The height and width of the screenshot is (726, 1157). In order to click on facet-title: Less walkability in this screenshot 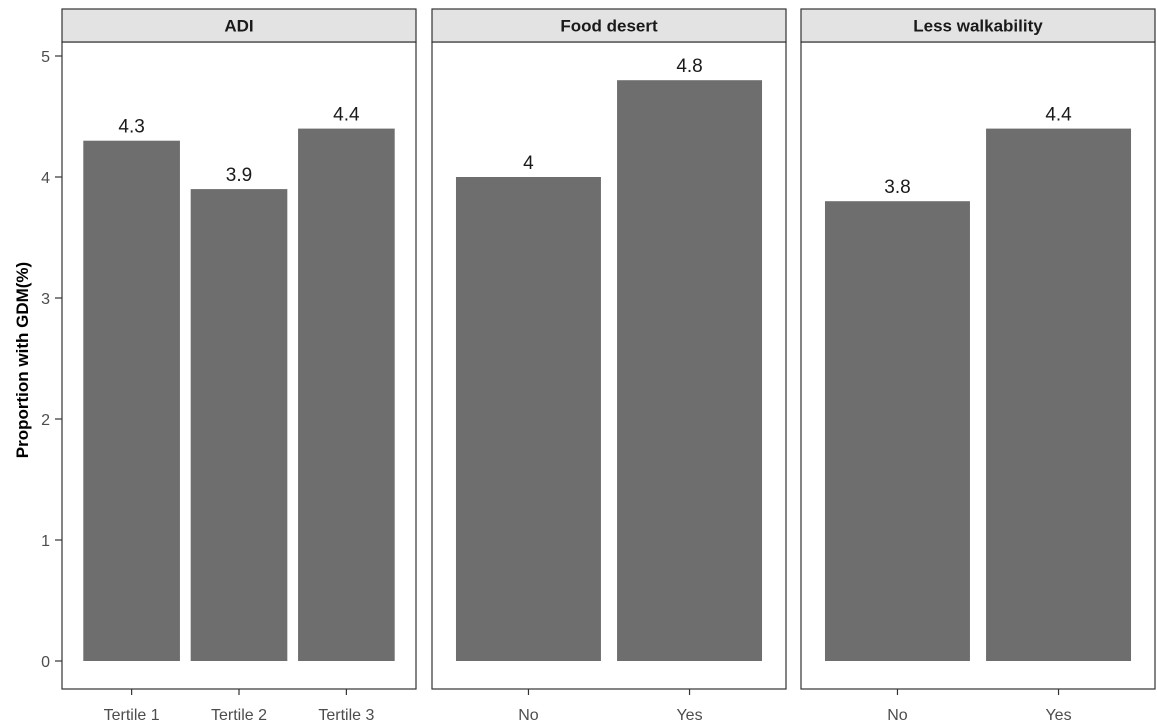, I will do `click(978, 26)`.